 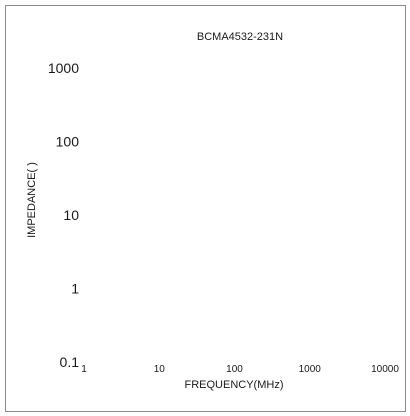 What do you see at coordinates (68, 142) in the screenshot?
I see `y-tick-label: 100` at bounding box center [68, 142].